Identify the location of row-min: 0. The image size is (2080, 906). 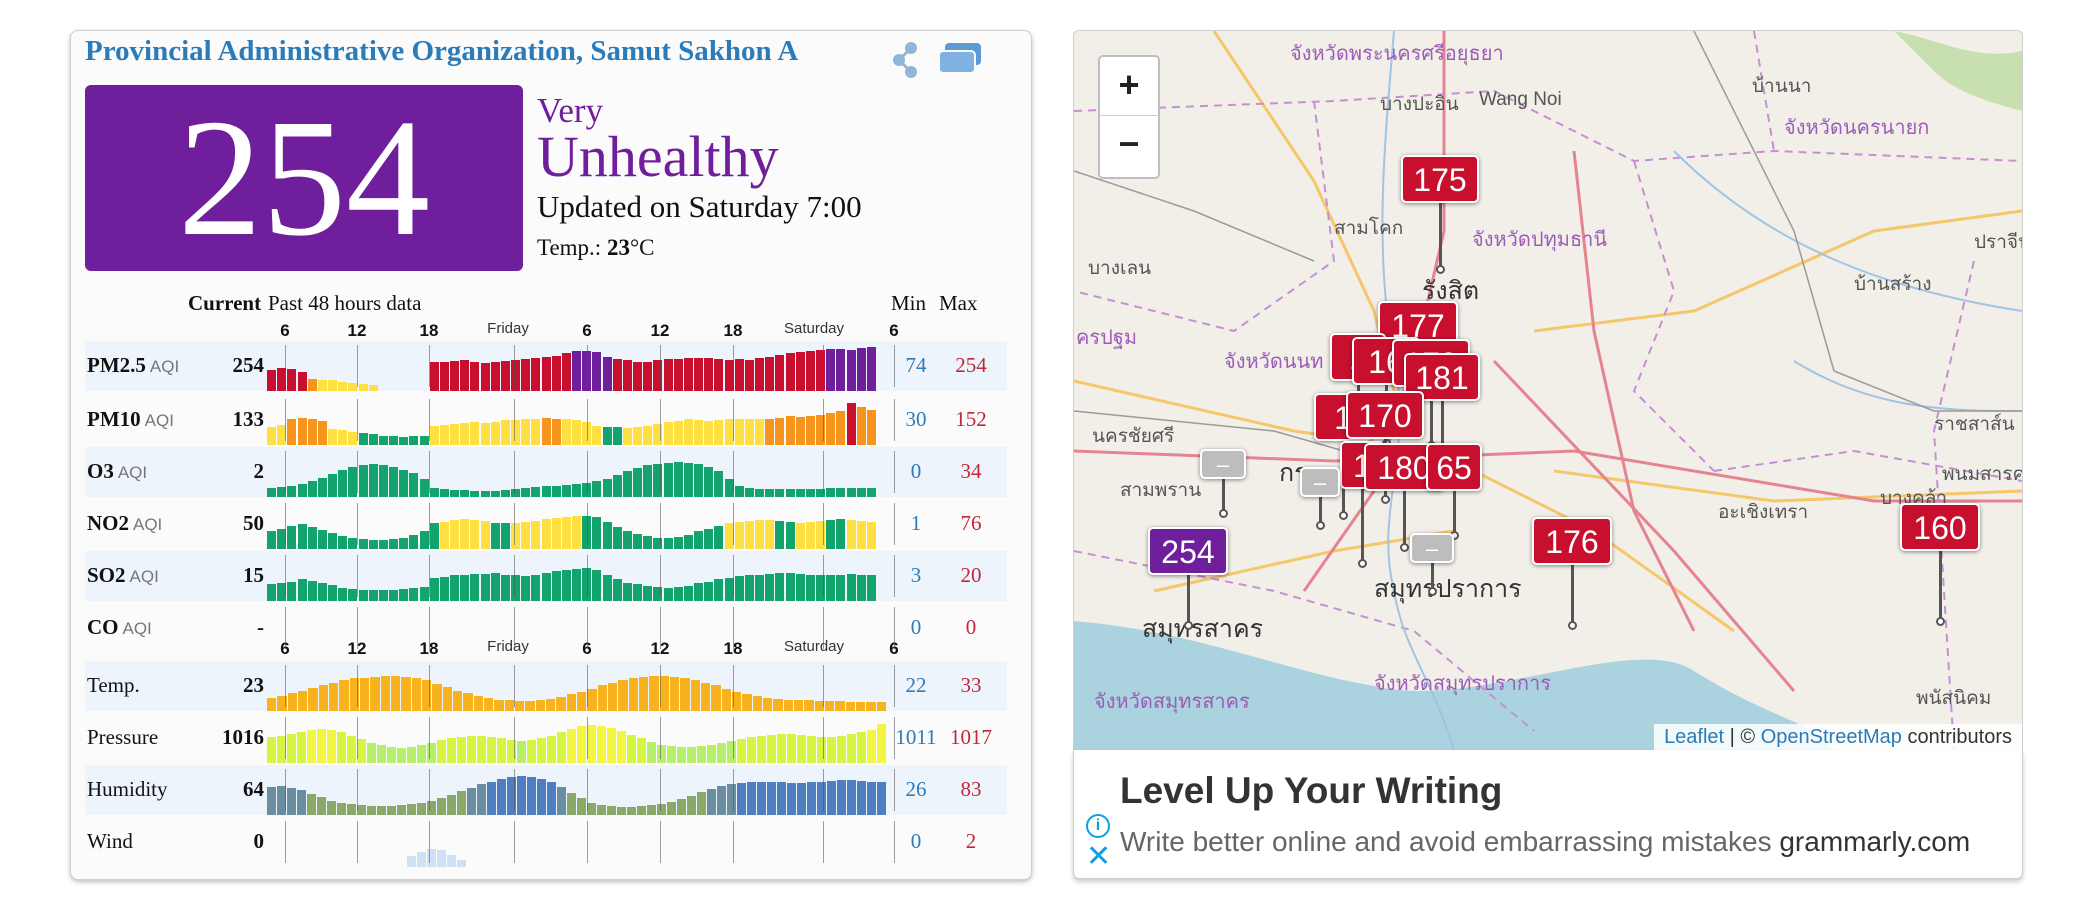
(916, 471).